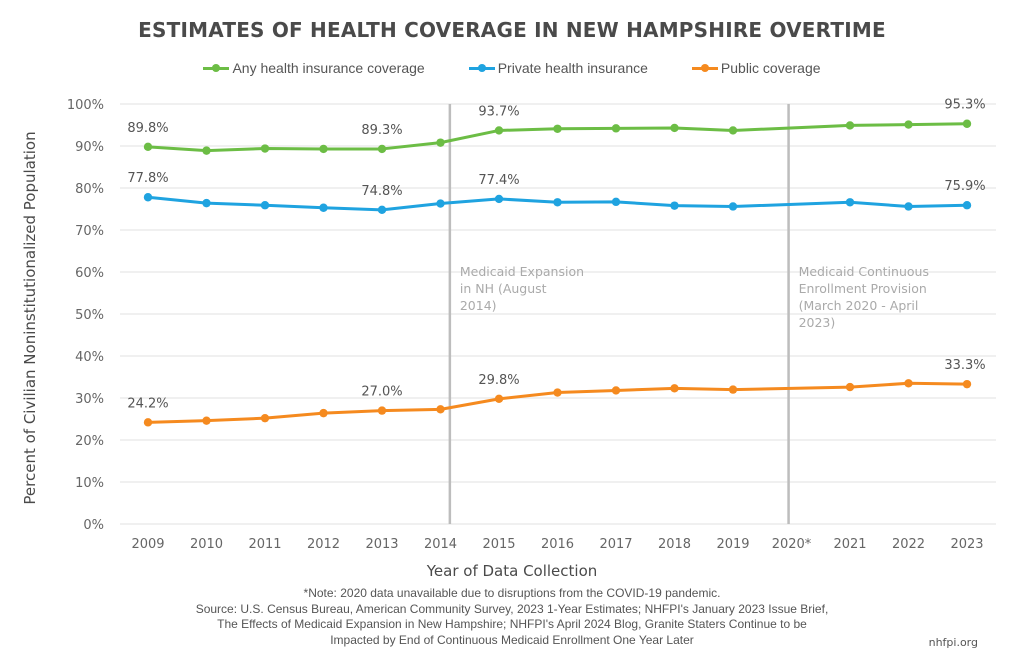 Image resolution: width=1024 pixels, height=659 pixels. I want to click on legend-item-any: Any health insurance coverage, so click(314, 68).